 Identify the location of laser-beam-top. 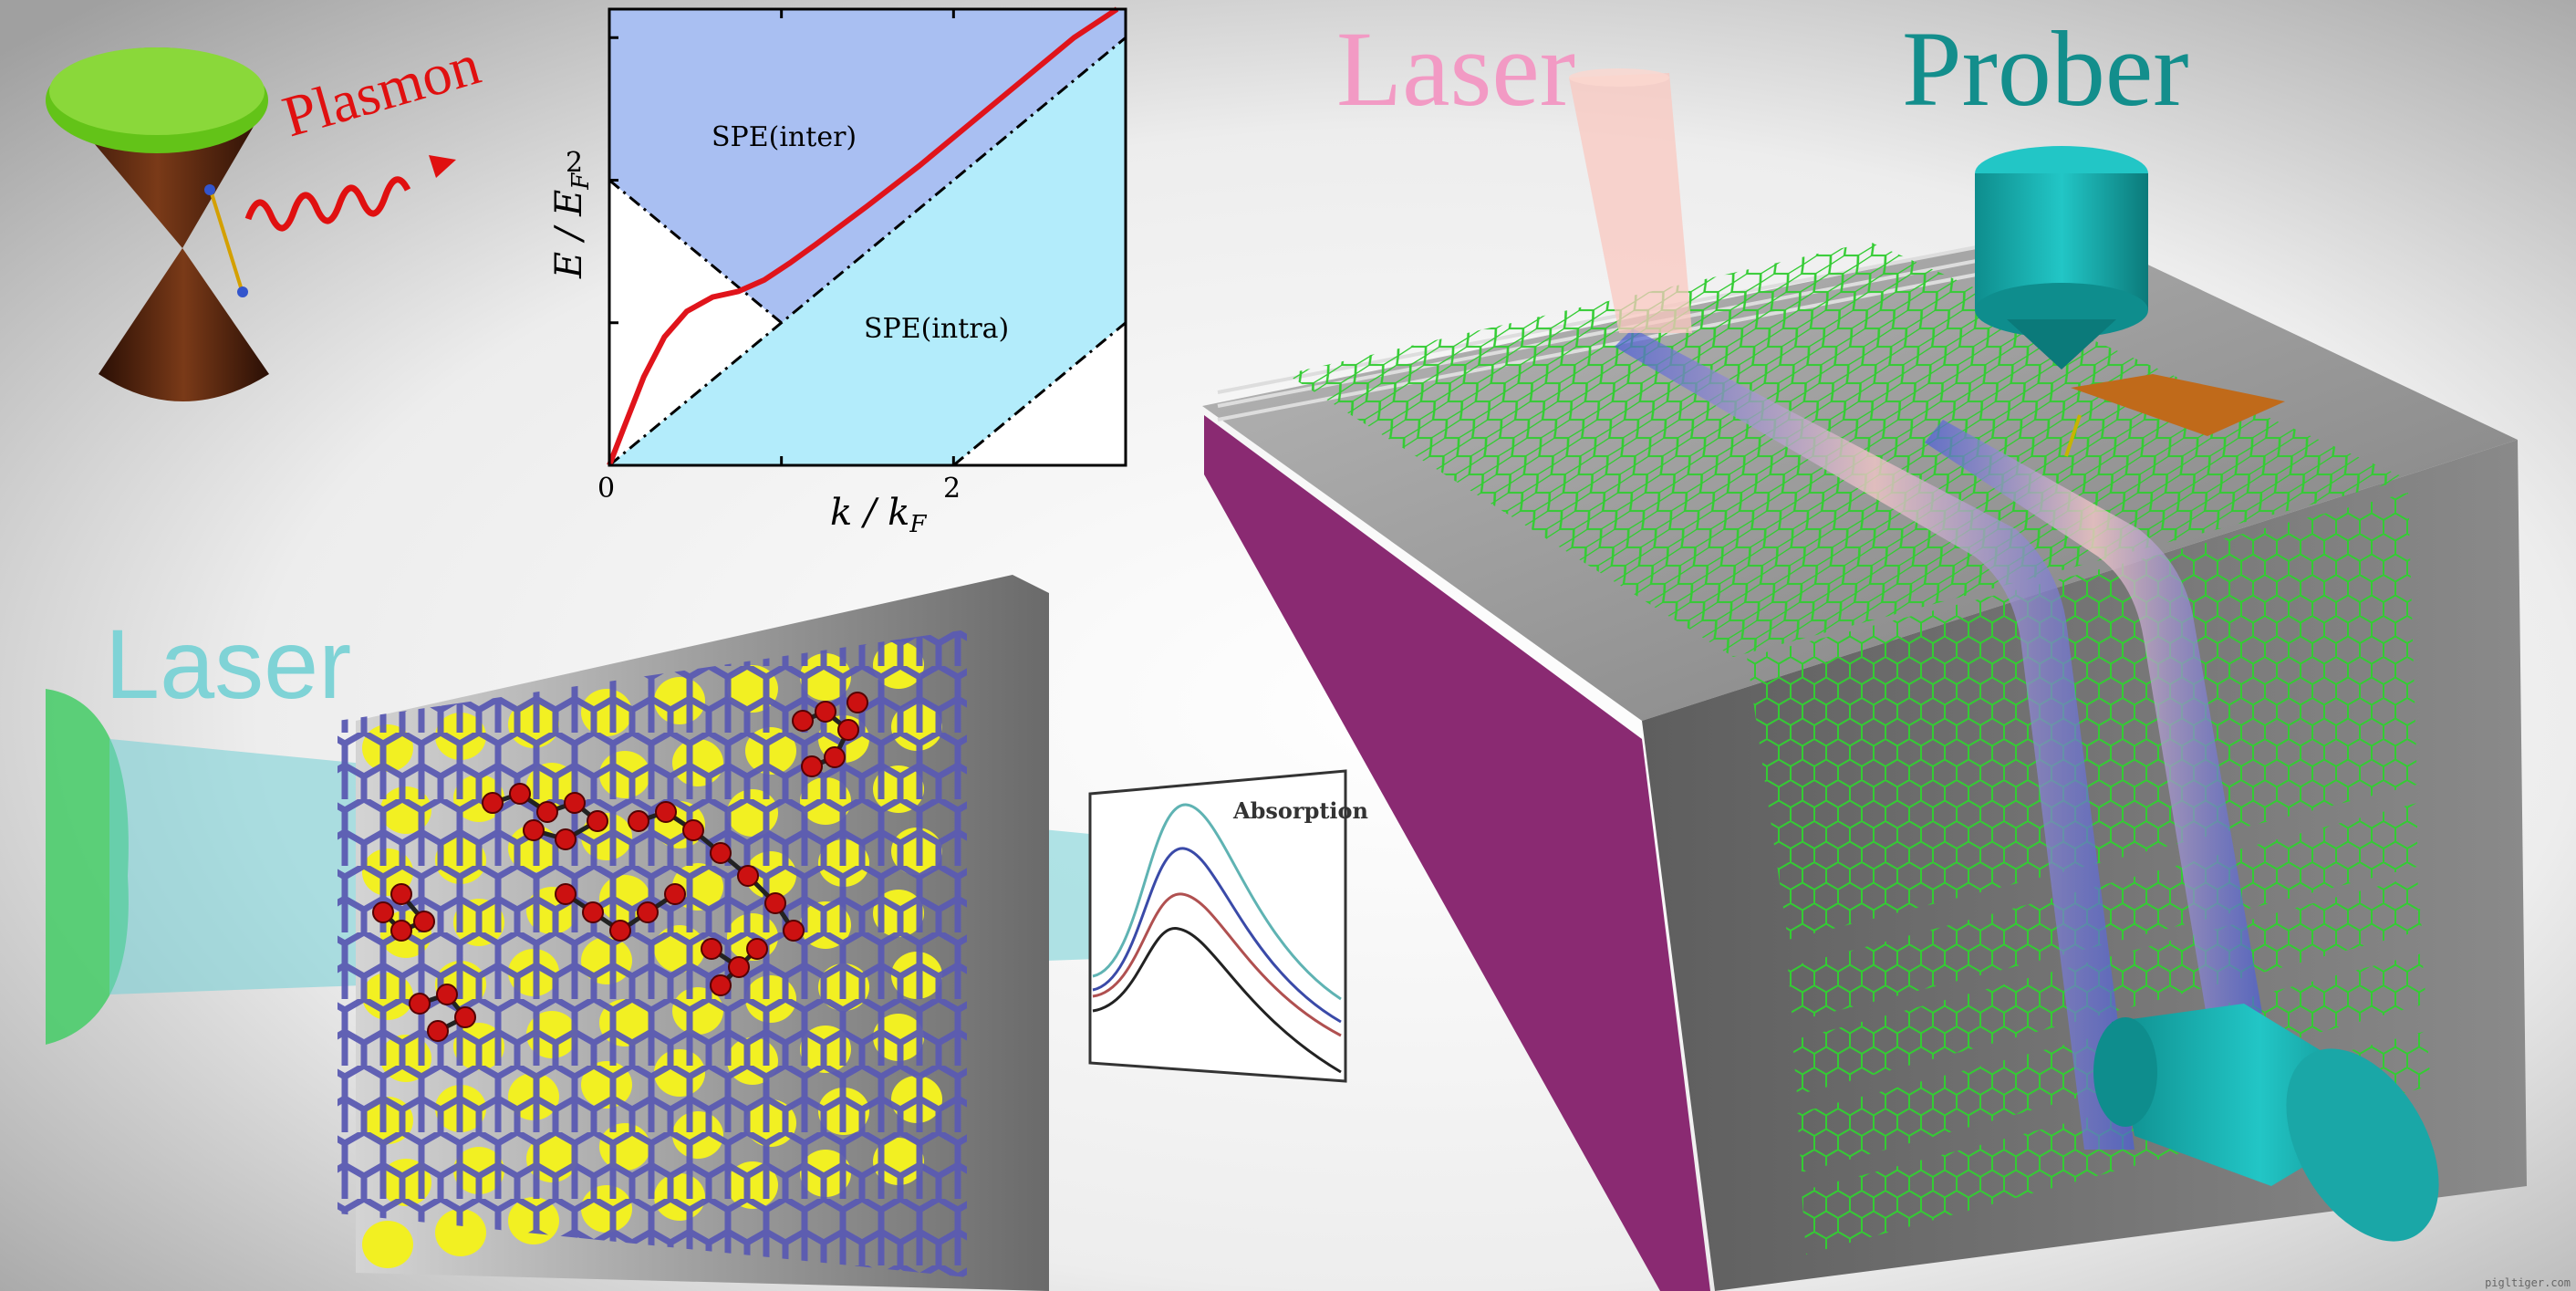
(1631, 203).